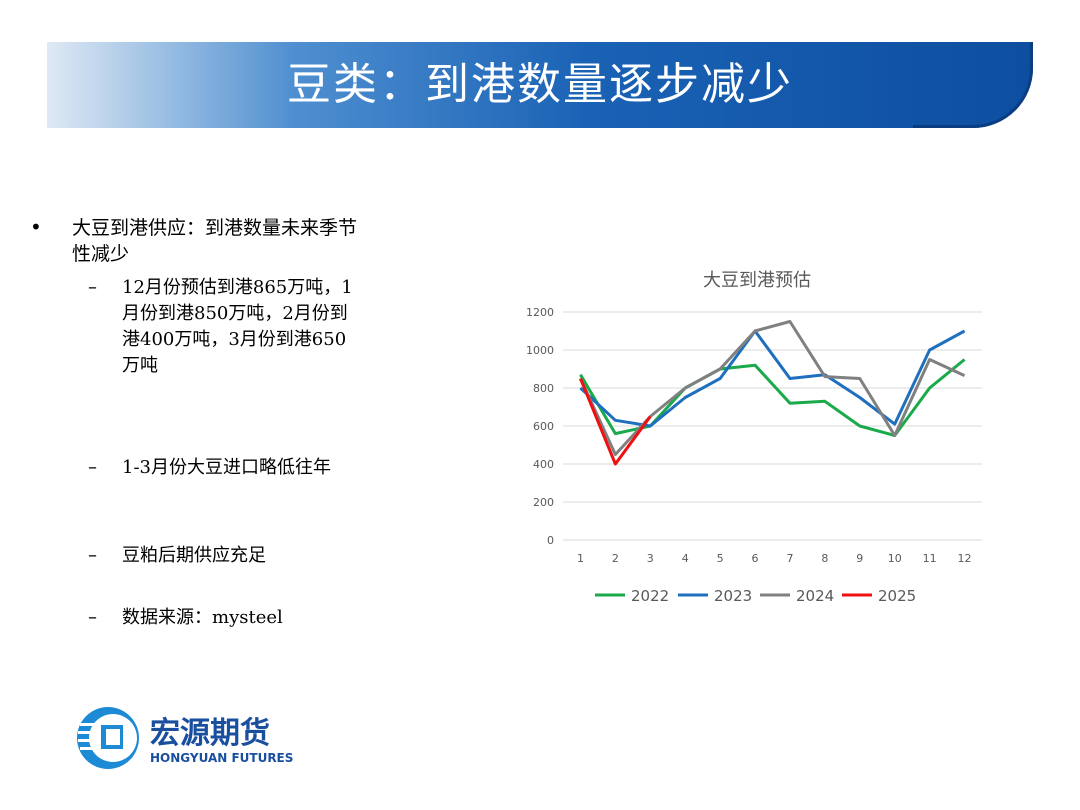 Image resolution: width=1080 pixels, height=810 pixels. What do you see at coordinates (650, 558) in the screenshot?
I see `x-tick-label: 3` at bounding box center [650, 558].